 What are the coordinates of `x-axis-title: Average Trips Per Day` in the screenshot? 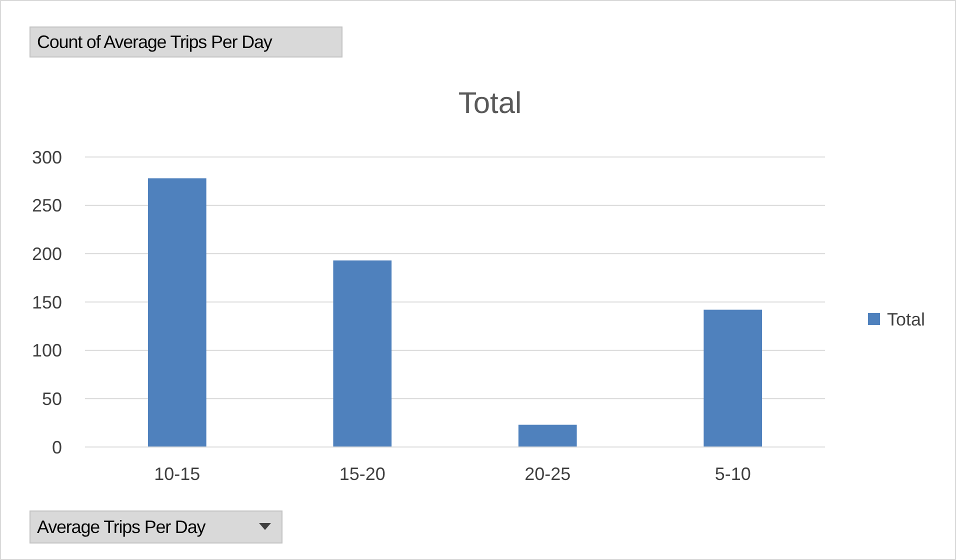 It's located at (121, 527).